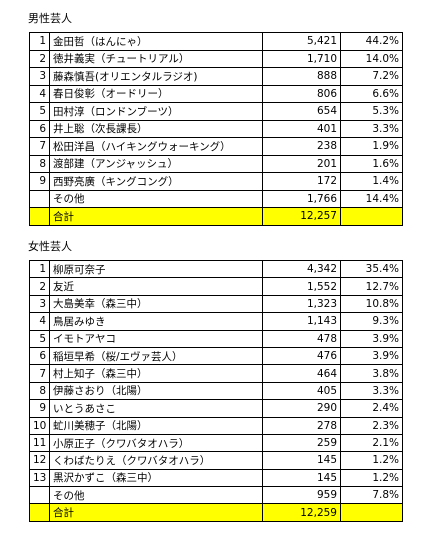  I want to click on table-row: 8 渡部建（アンジャッシュ） 201 1.6%, so click(216, 163).